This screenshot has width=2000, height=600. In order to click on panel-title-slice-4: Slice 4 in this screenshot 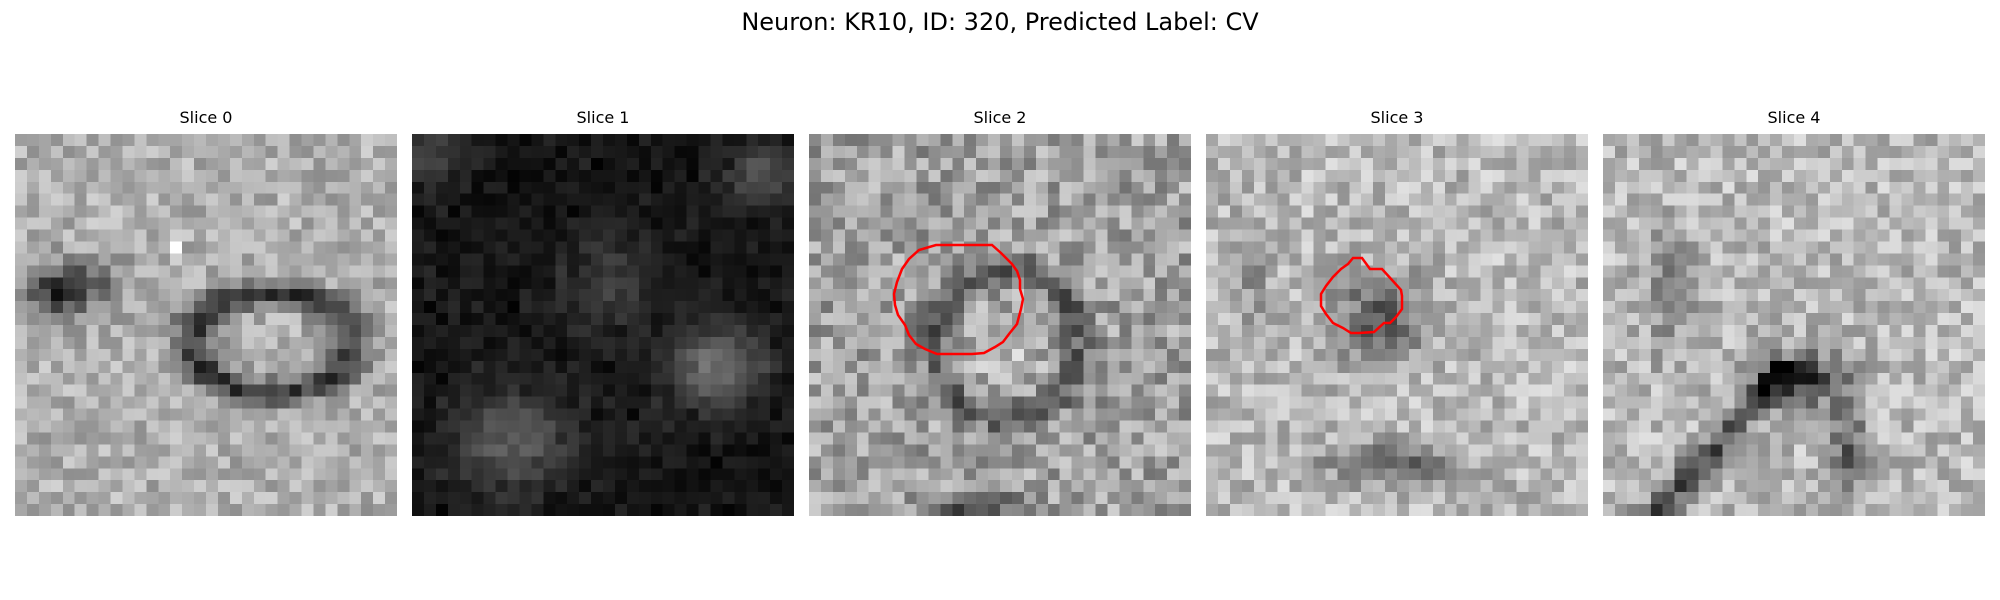, I will do `click(1794, 117)`.